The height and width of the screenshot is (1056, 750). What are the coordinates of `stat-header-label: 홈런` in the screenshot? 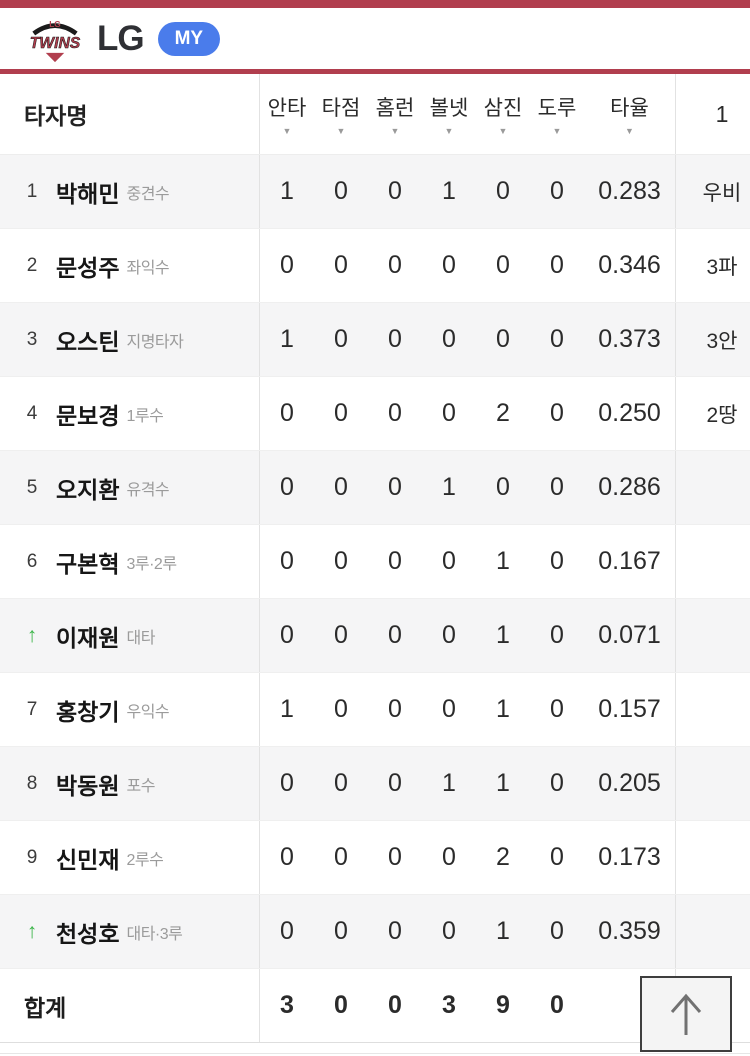 It's located at (395, 108).